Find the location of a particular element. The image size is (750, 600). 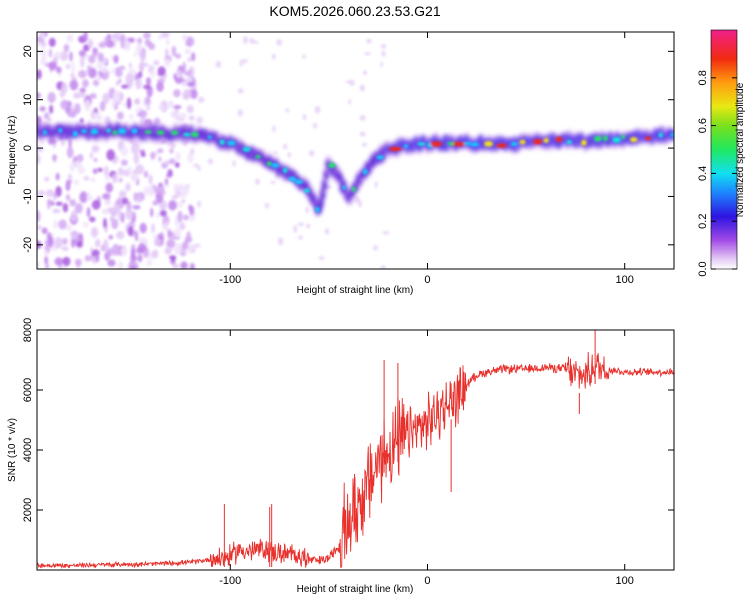

spectrogram-x-tick-label: 0 is located at coordinates (427, 280).